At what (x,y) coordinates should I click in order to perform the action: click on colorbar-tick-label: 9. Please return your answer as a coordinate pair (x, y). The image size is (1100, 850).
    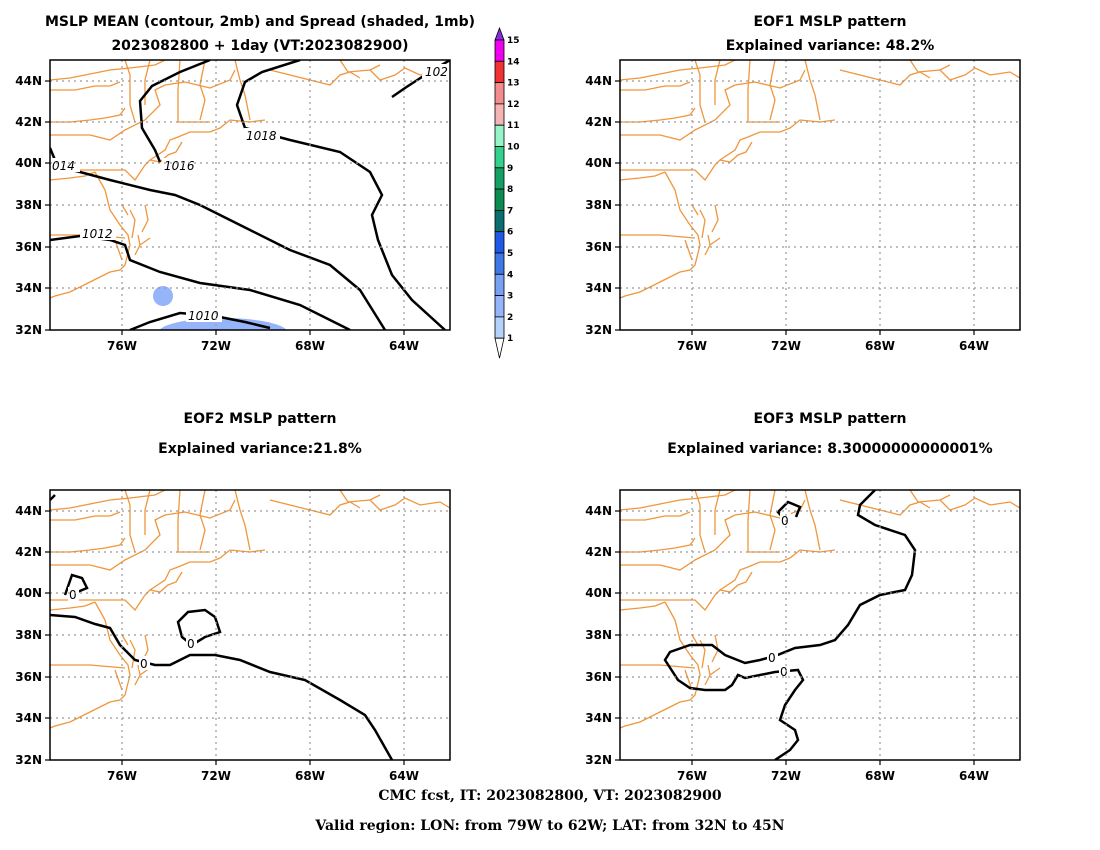
    Looking at the image, I should click on (510, 169).